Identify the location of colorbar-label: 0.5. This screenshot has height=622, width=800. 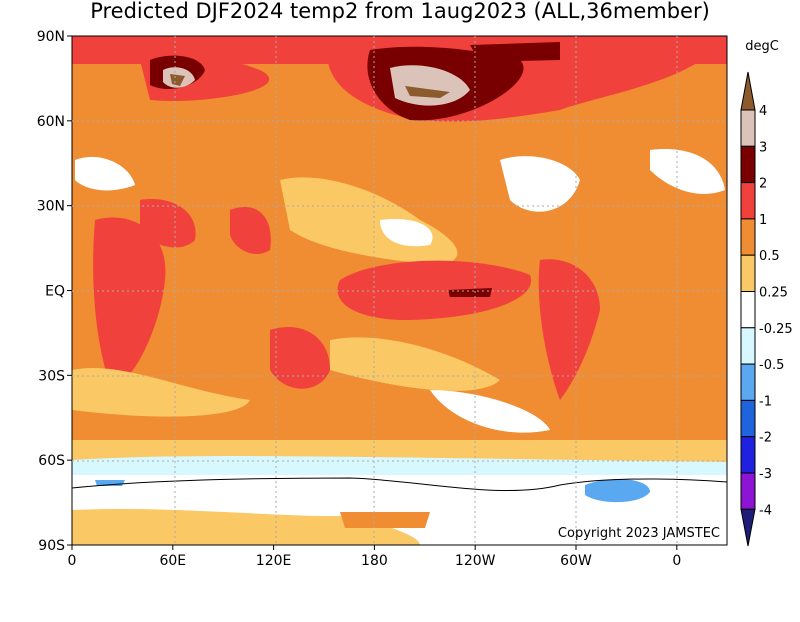
(769, 256).